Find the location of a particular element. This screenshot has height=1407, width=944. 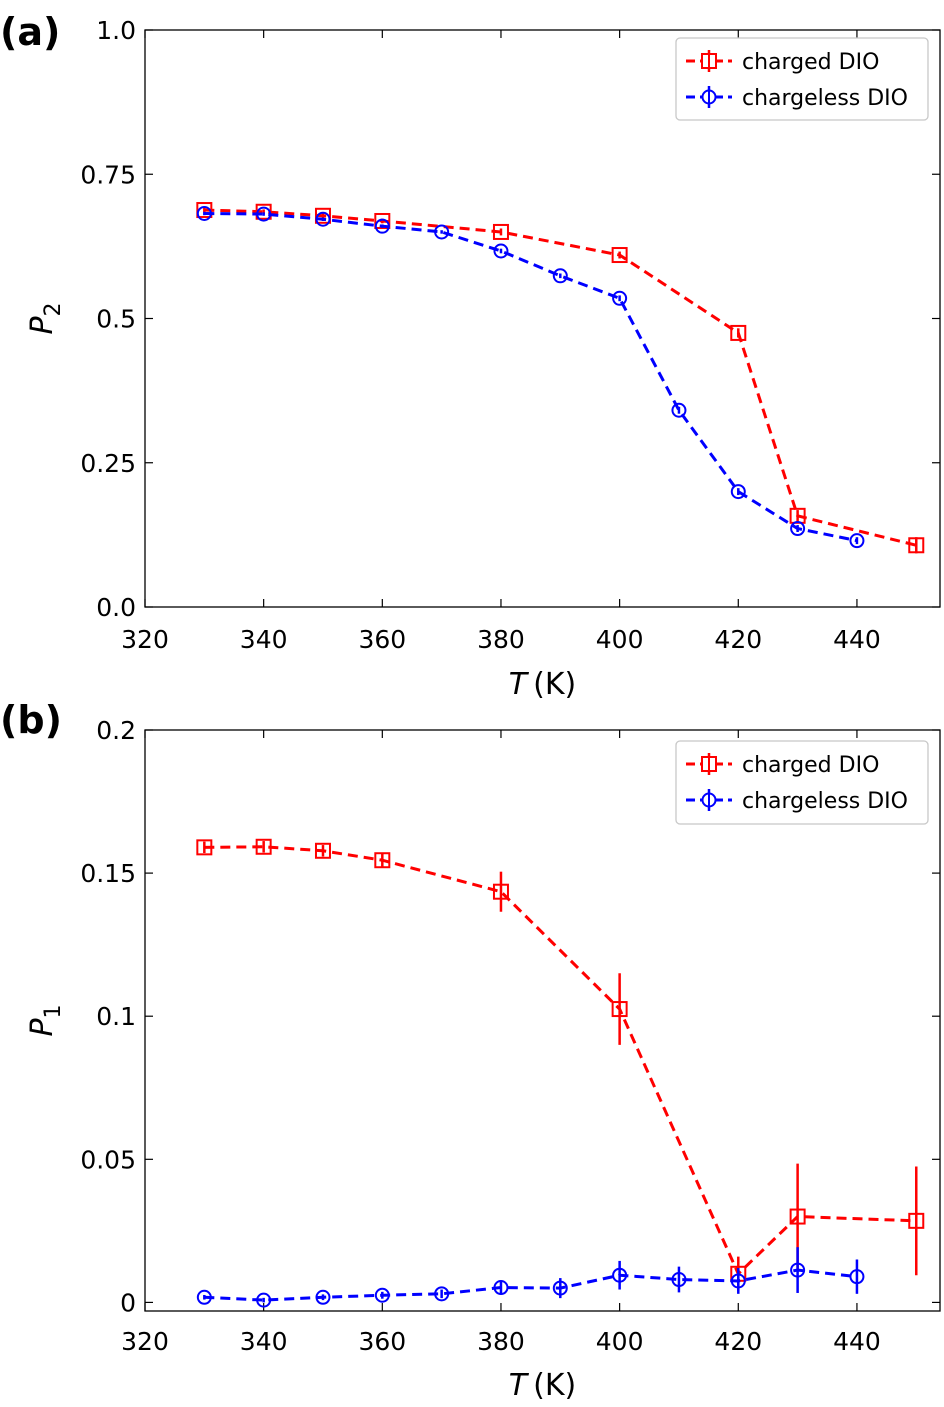

y-axis-subscript: 1 is located at coordinates (53, 1011).